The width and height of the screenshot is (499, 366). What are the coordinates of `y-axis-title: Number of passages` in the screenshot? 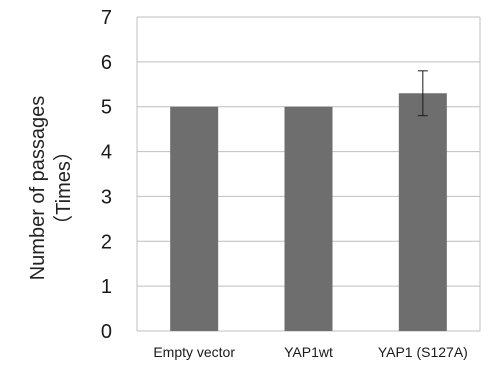 It's located at (38, 188).